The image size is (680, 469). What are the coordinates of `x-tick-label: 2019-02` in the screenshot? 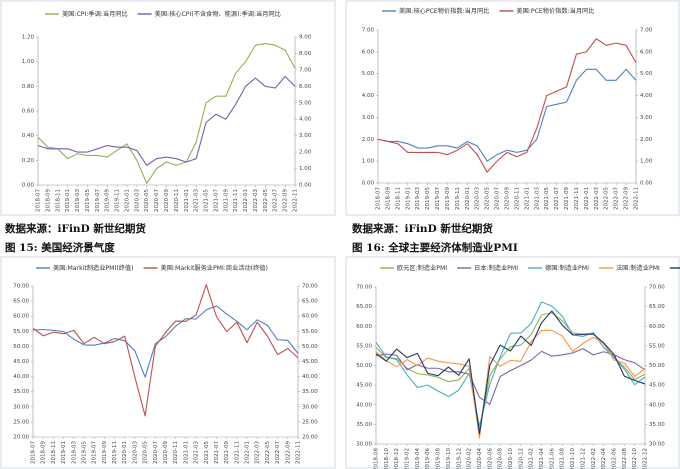 It's located at (408, 458).